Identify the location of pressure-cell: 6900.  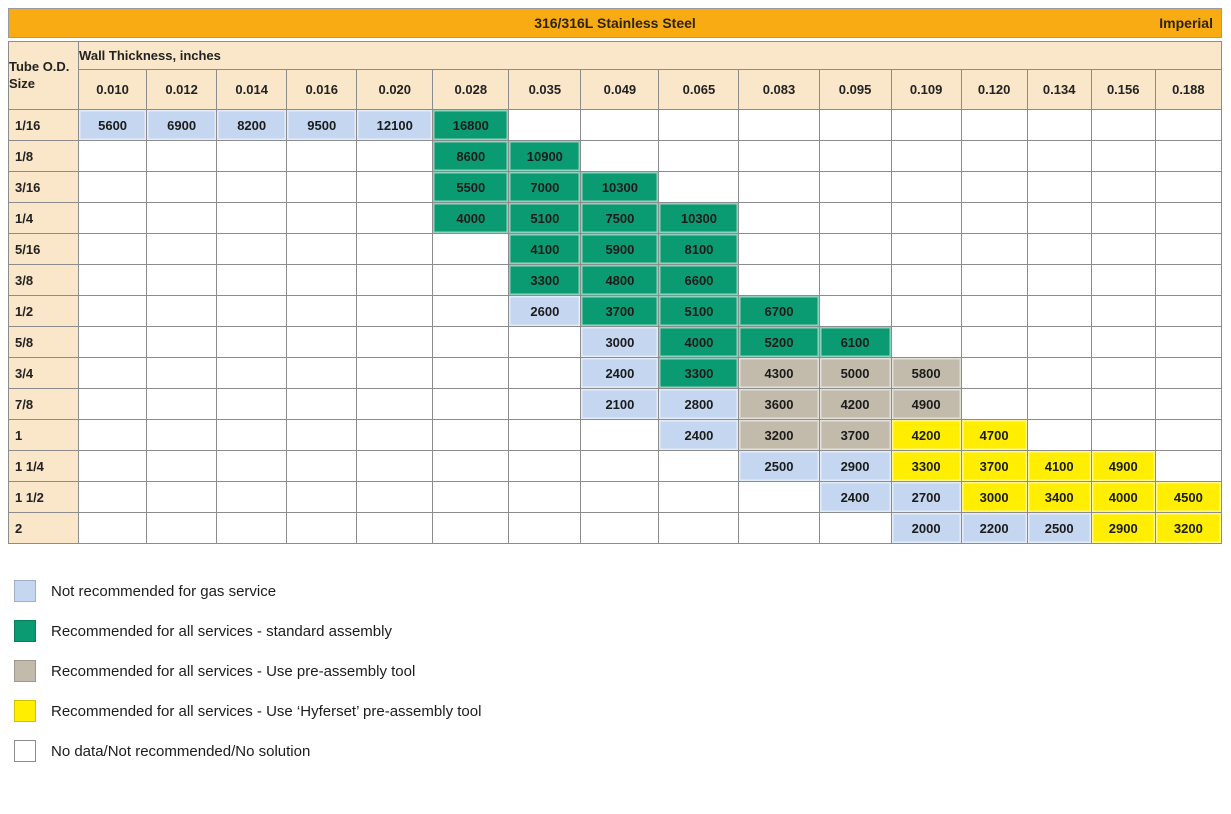
(182, 125).